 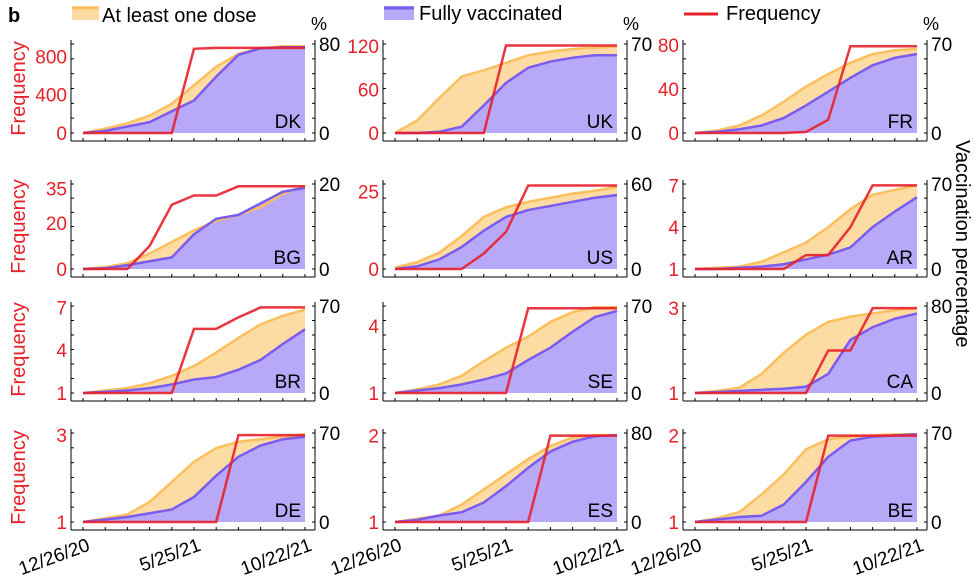 What do you see at coordinates (900, 122) in the screenshot?
I see `country-label: FR` at bounding box center [900, 122].